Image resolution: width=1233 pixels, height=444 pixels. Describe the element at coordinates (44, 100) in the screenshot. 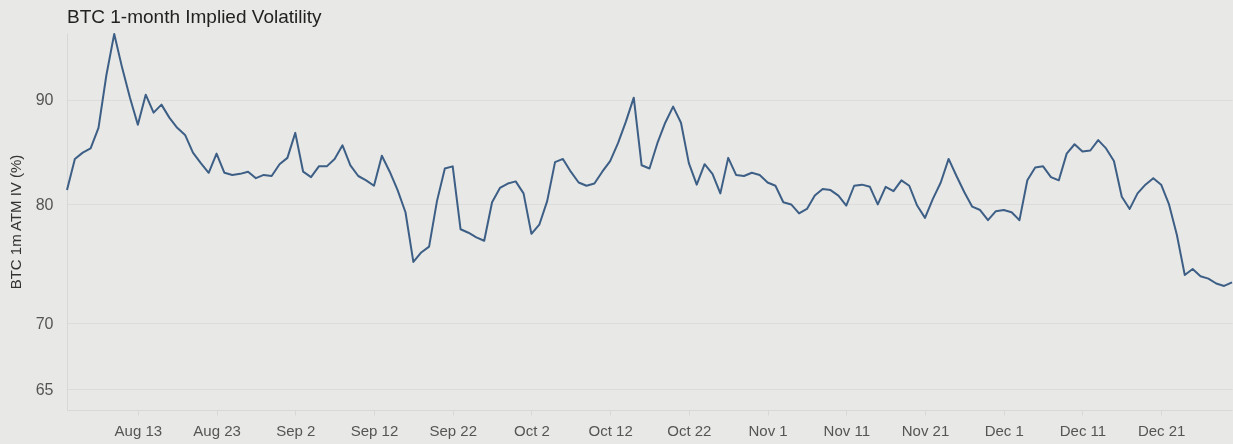

I see `y-tick-label: 90` at that location.